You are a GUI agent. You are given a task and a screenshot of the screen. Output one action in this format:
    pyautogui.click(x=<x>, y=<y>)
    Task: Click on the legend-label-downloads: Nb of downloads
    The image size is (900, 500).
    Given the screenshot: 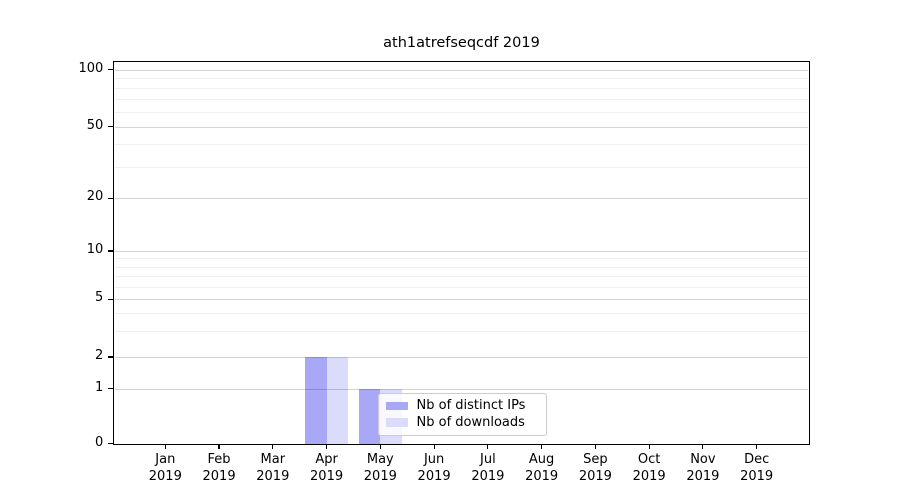 What is the action you would take?
    pyautogui.click(x=470, y=423)
    